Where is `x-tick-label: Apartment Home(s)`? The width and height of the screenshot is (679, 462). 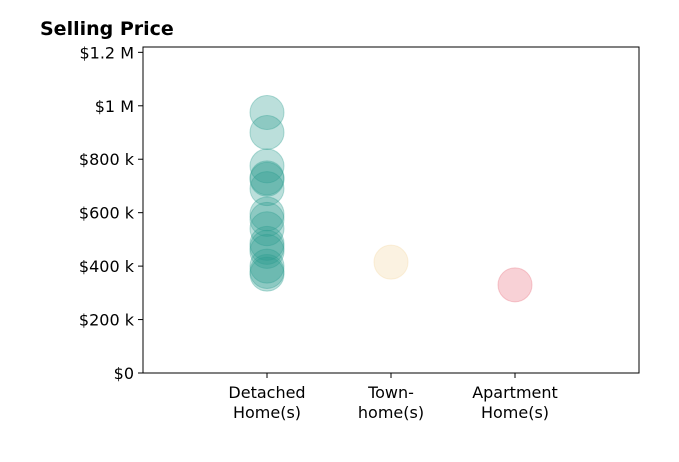 x-tick-label: Apartment Home(s) is located at coordinates (515, 402).